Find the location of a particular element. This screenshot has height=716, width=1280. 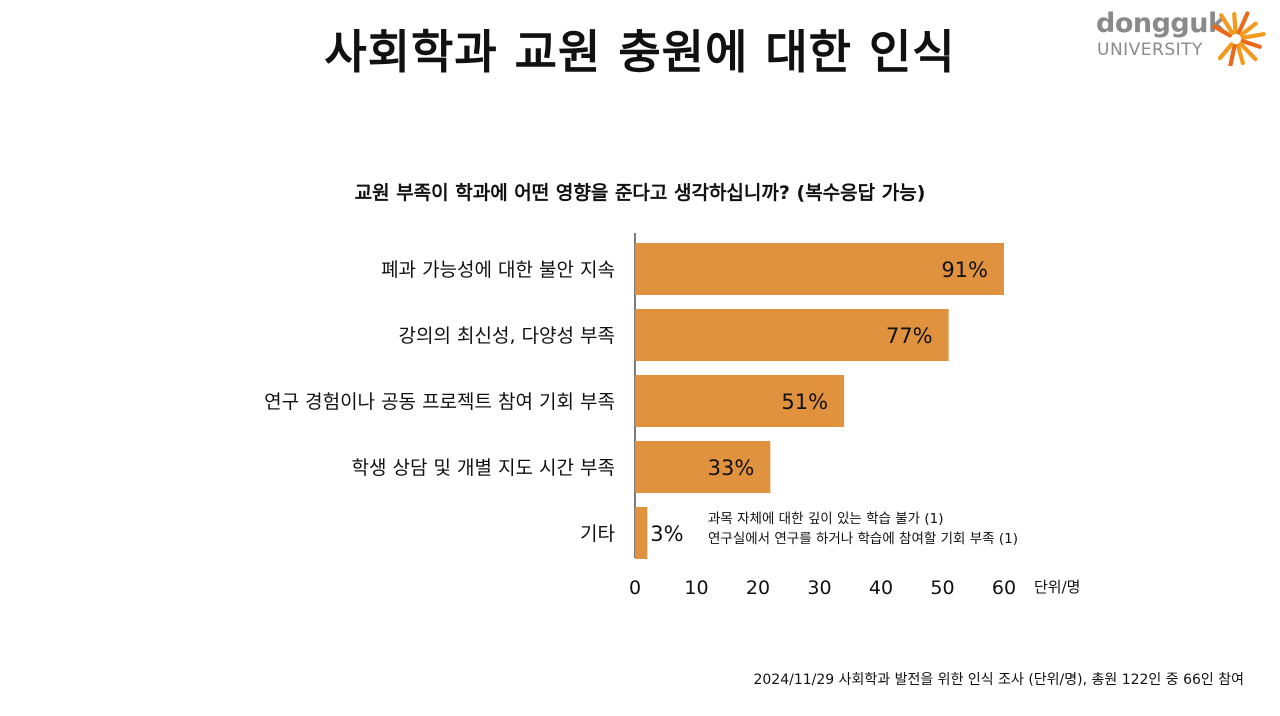

category-label: 강의의 최신성, 다양성 부족 is located at coordinates (507, 336).